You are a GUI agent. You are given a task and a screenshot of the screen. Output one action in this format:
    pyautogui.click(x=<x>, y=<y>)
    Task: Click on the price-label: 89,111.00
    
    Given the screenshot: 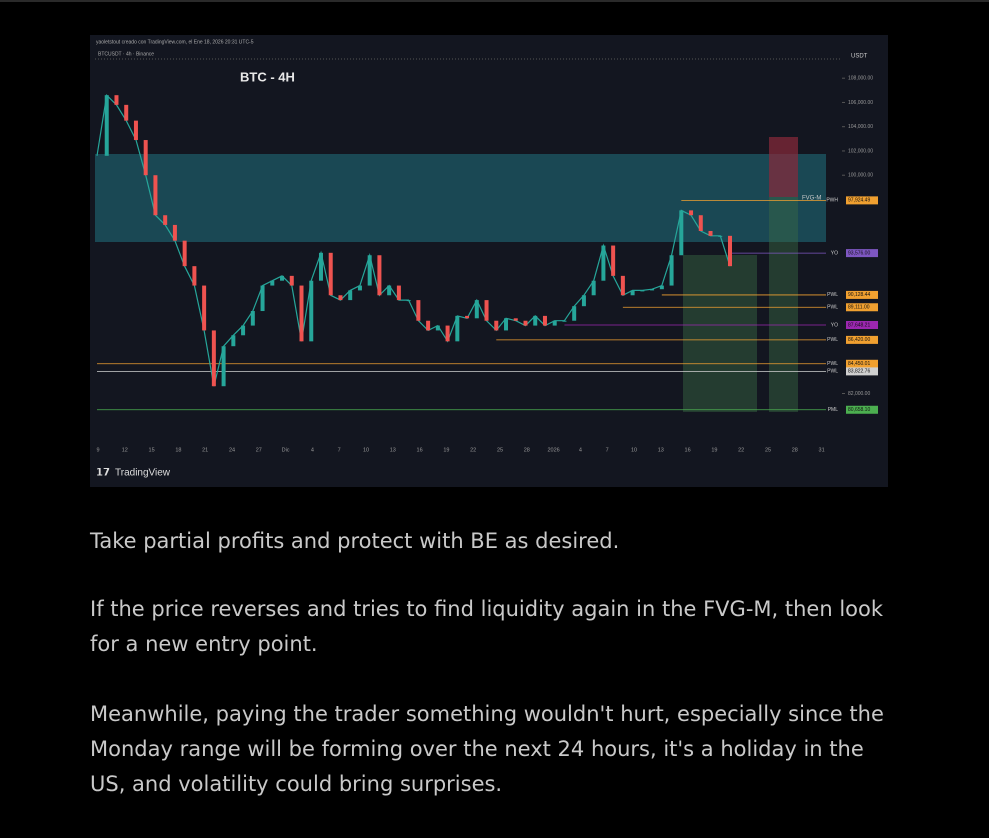 What is the action you would take?
    pyautogui.click(x=859, y=308)
    